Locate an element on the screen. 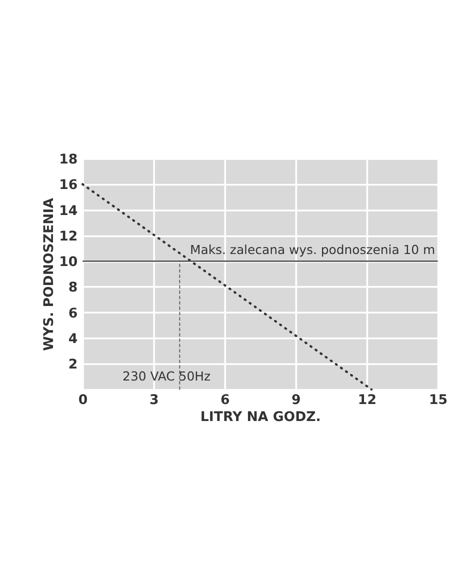  y-tick-label: 16 is located at coordinates (68, 186).